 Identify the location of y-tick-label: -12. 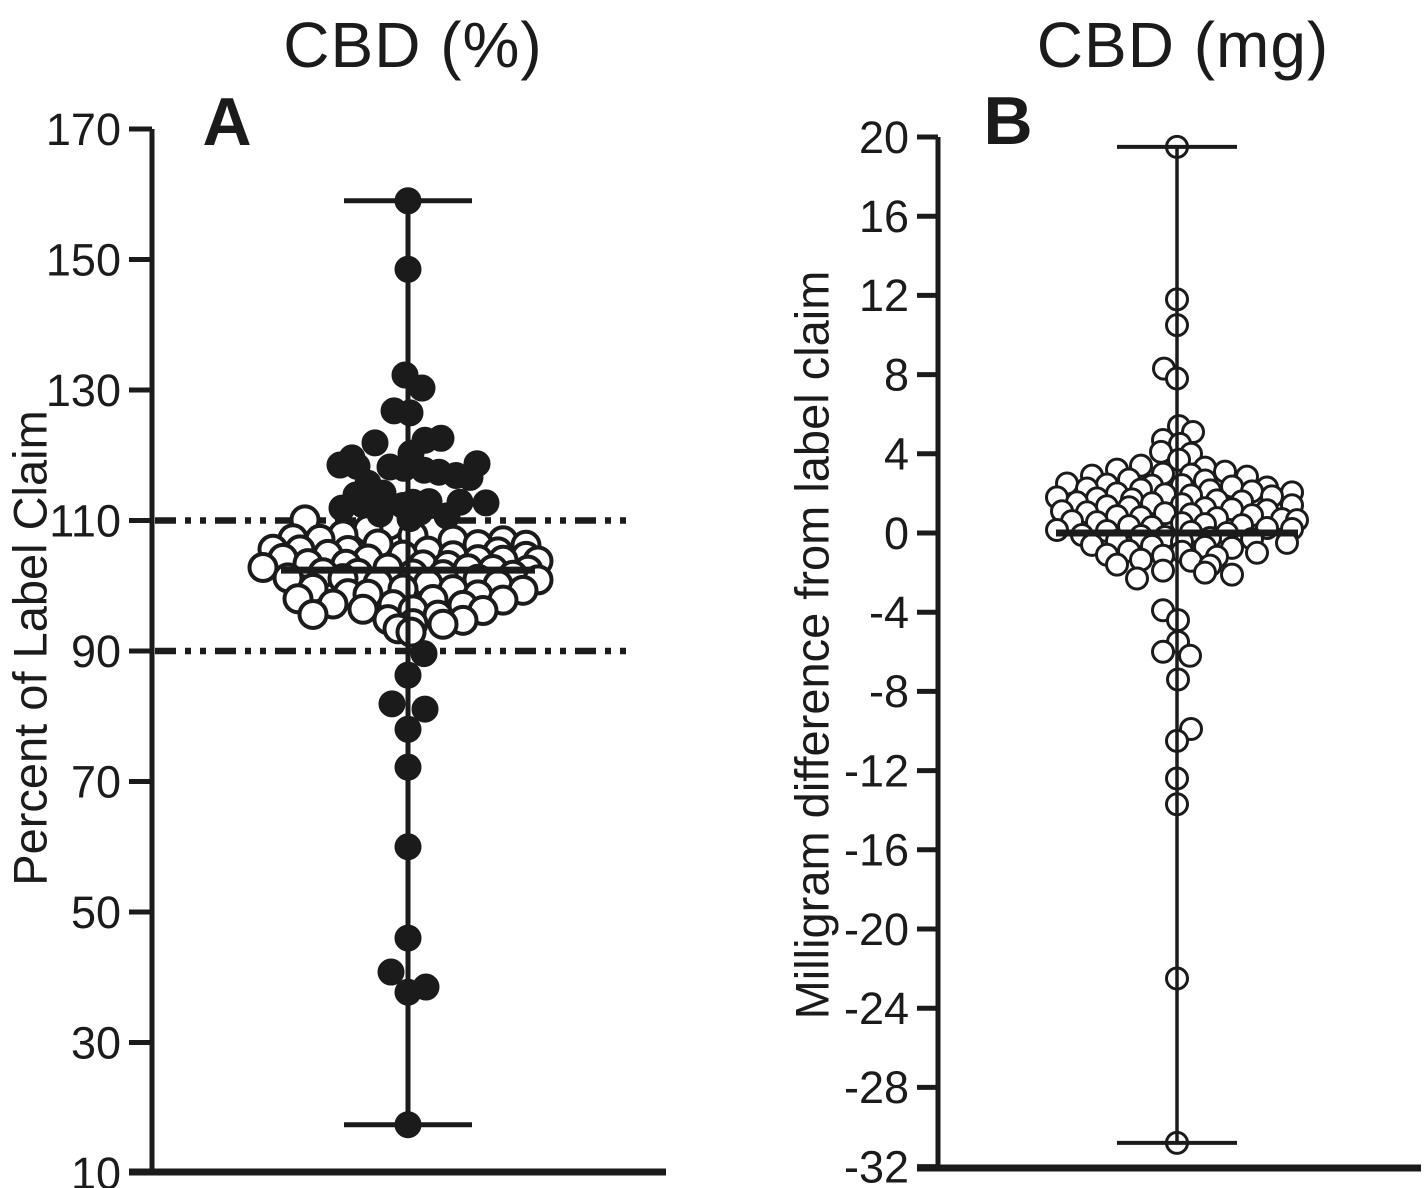
(876, 770).